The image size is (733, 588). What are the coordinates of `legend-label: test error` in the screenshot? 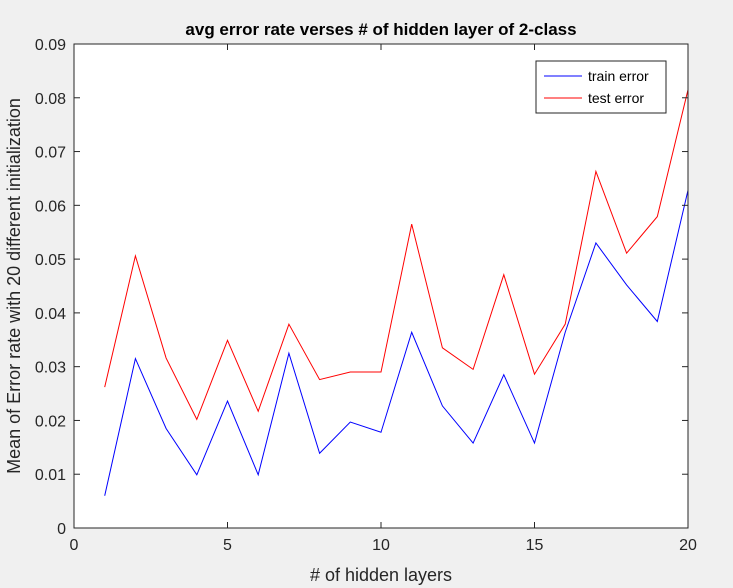 It's located at (616, 98).